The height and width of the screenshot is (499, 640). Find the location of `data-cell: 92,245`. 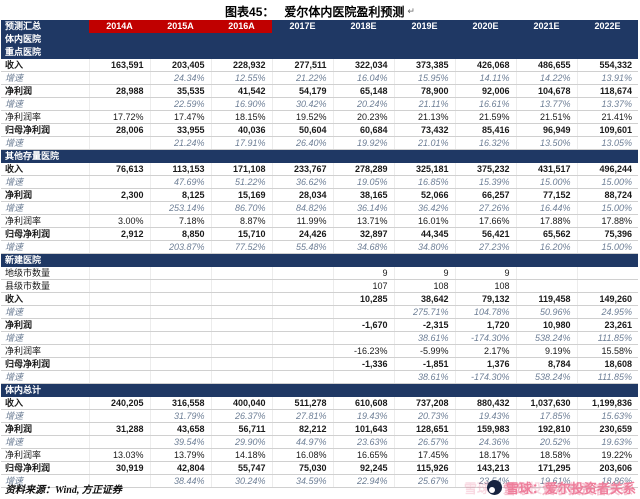

data-cell: 92,245 is located at coordinates (364, 468).